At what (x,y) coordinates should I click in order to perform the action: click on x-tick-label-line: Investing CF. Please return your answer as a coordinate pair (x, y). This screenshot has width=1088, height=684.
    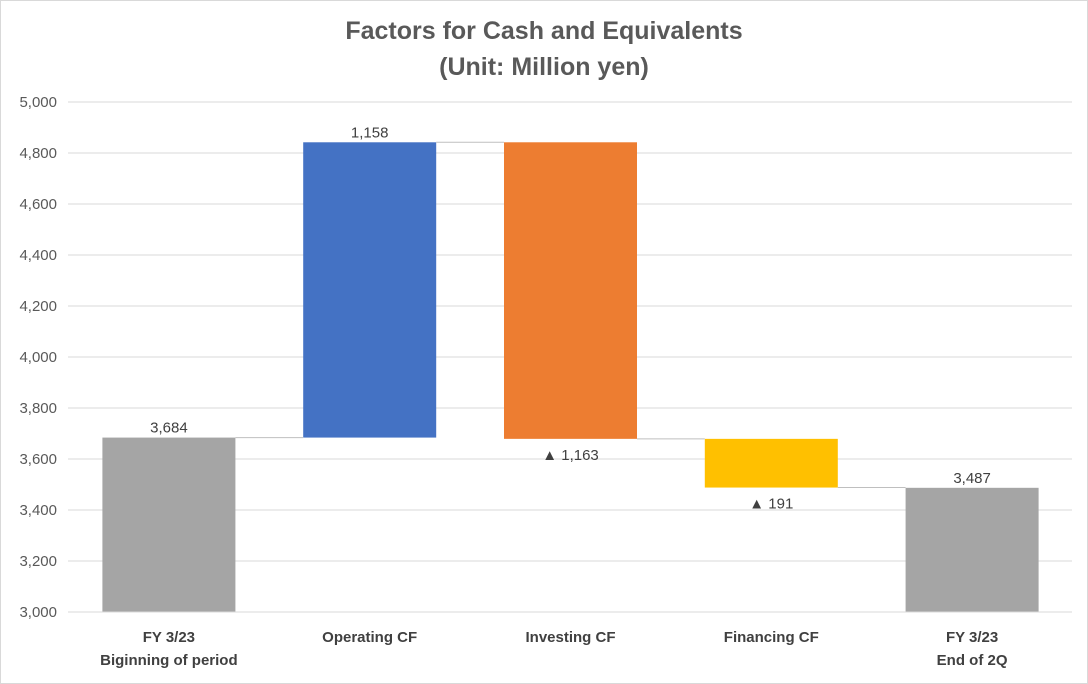
    Looking at the image, I should click on (570, 637).